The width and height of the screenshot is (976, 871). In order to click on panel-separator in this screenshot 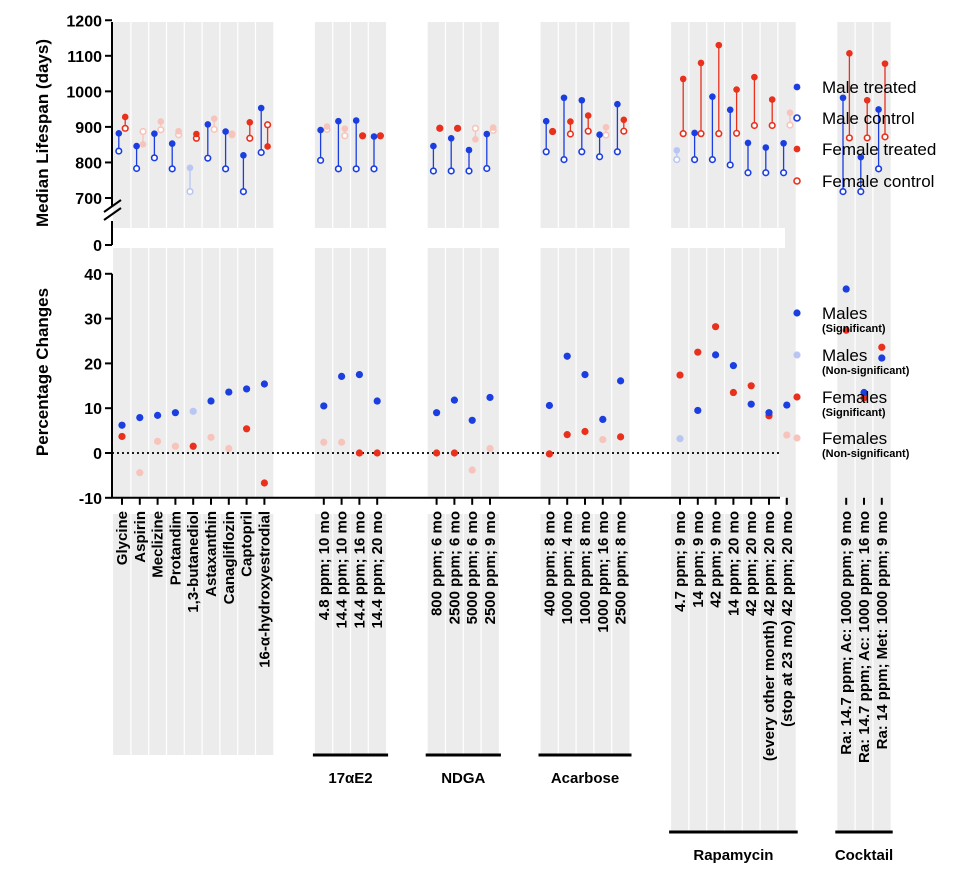, I will do `click(445, 238)`.